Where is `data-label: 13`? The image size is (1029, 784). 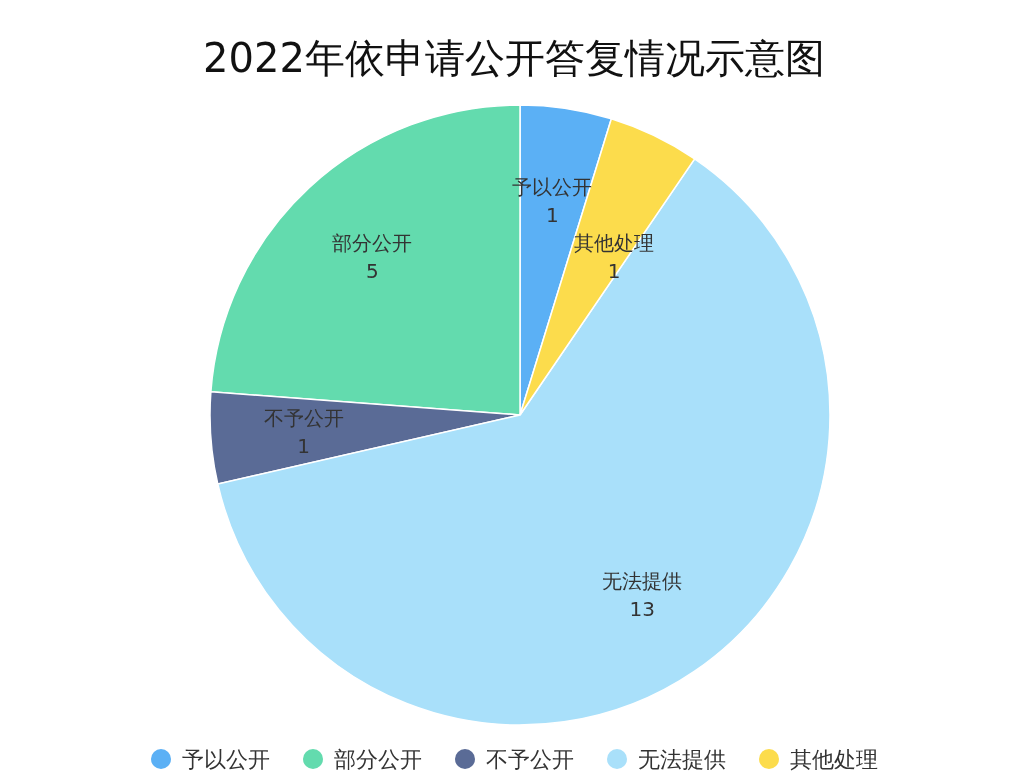 data-label: 13 is located at coordinates (642, 609).